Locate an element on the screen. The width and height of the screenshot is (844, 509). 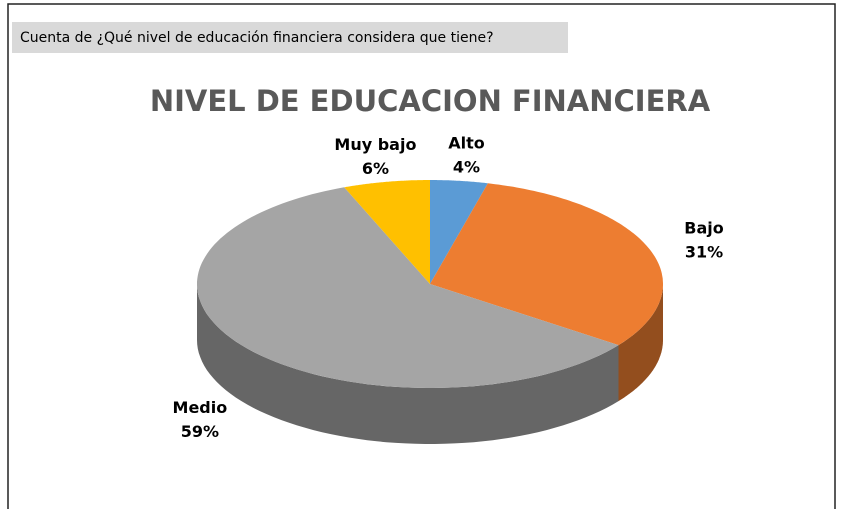
data-label-value: 4% is located at coordinates (466, 167).